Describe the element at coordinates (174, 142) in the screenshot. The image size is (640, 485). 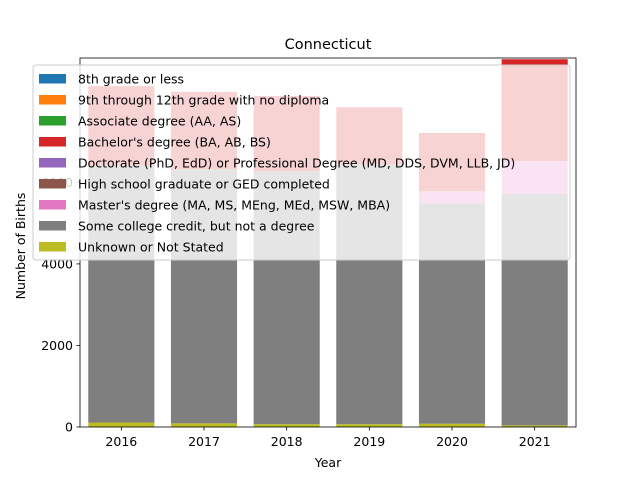
I see `legend-label-bachelor-s-degree-ba-ab-bs: Bachelor's degree (BA, AB, BS)` at that location.